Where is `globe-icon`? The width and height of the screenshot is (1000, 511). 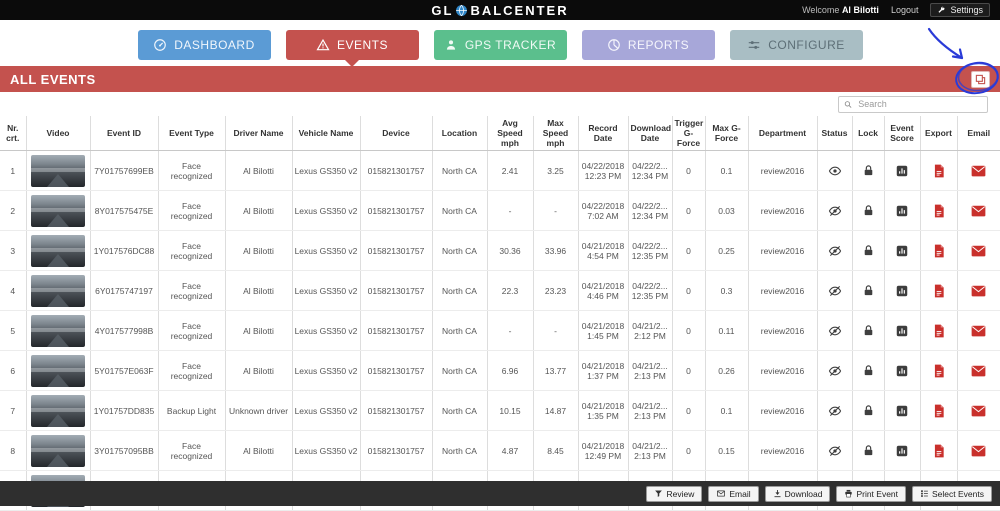 globe-icon is located at coordinates (462, 10).